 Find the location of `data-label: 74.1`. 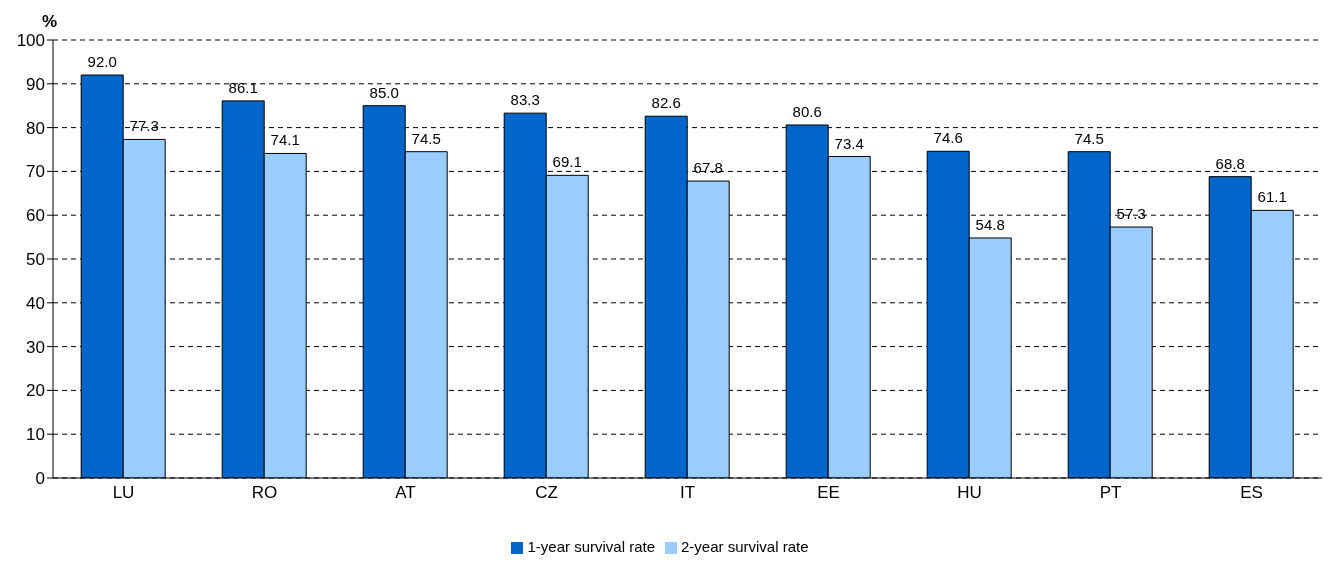

data-label: 74.1 is located at coordinates (285, 140).